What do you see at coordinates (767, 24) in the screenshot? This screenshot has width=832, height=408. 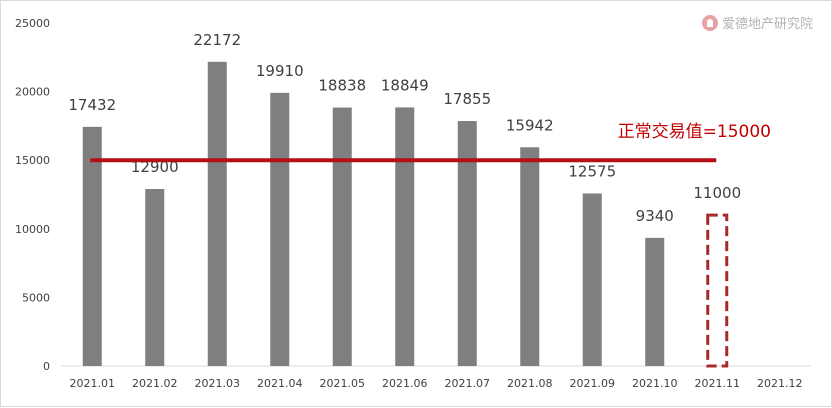 I see `watermark-text: 爱德地产研究院` at bounding box center [767, 24].